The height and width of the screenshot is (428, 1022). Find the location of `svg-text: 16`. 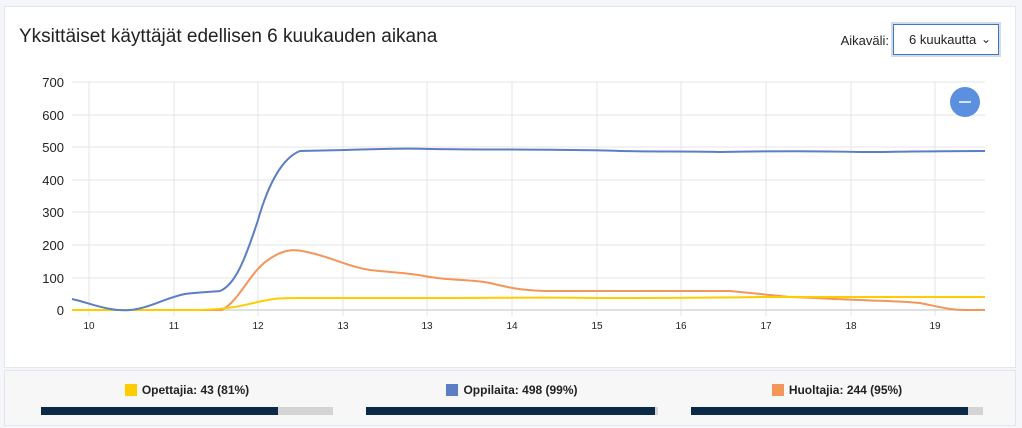

svg-text: 16 is located at coordinates (681, 326).